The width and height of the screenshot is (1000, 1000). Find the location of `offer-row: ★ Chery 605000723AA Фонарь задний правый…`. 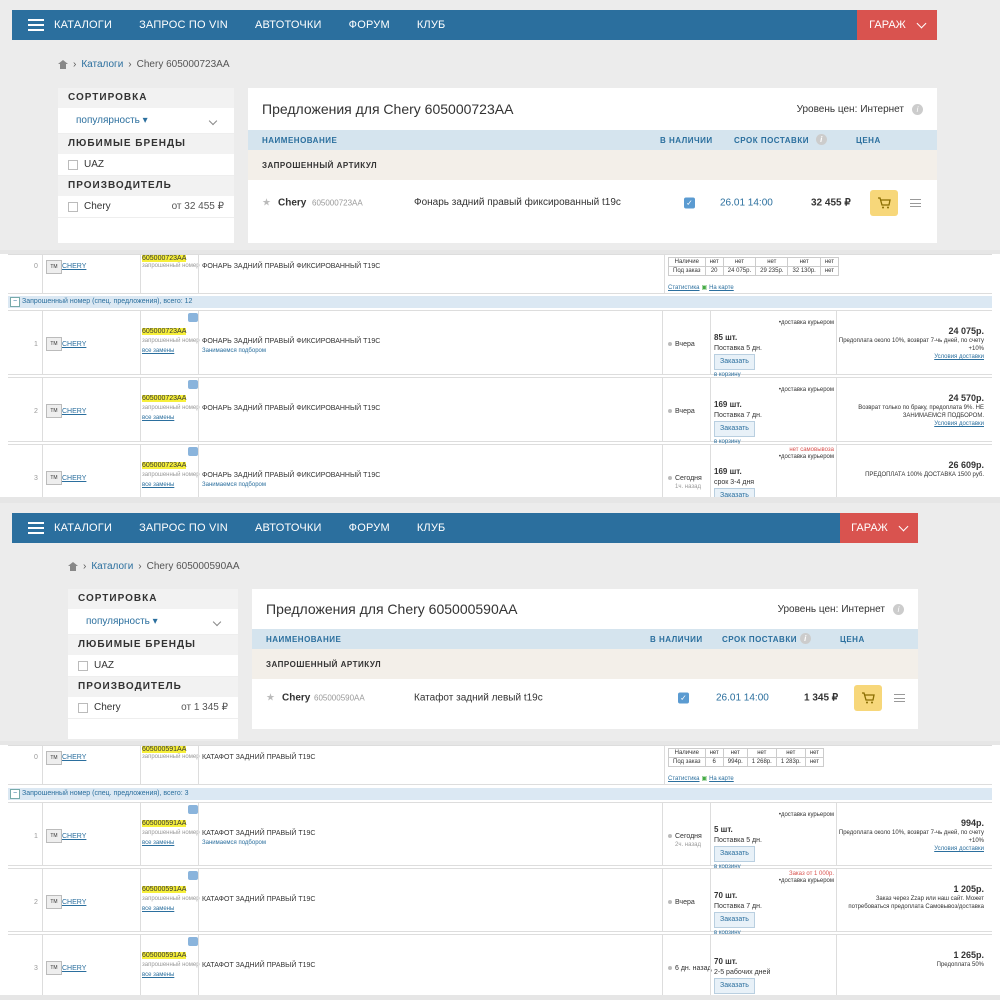

offer-row: ★ Chery 605000723AA Фонарь задний правый… is located at coordinates (592, 203).